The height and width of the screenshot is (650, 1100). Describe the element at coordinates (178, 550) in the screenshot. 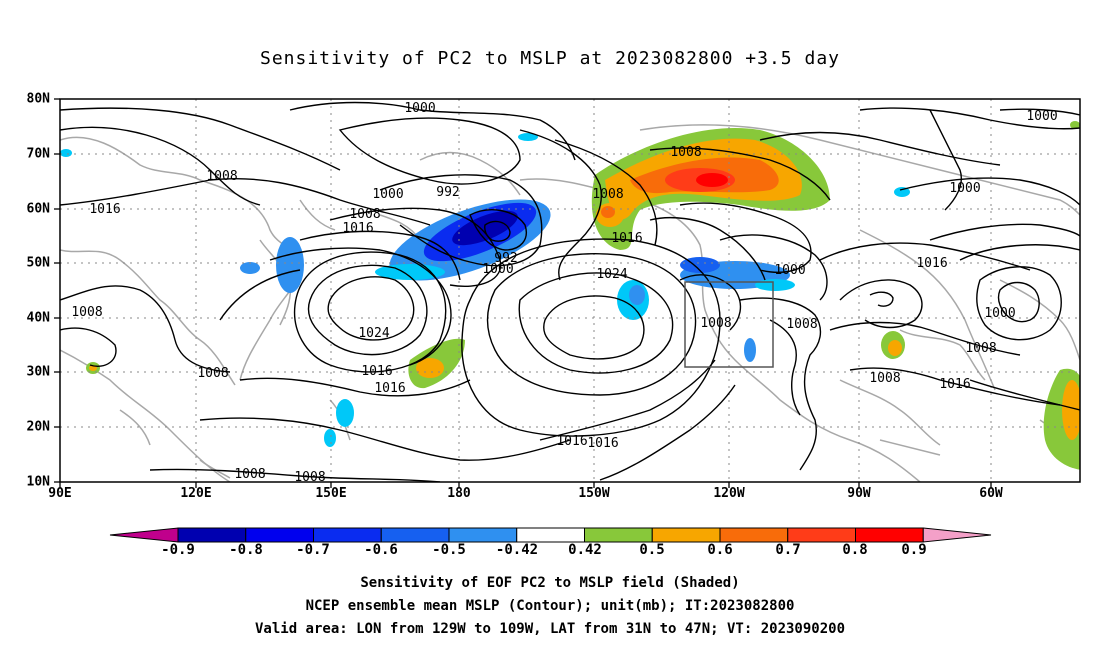

I see `colorbar-tick: -0.9` at that location.